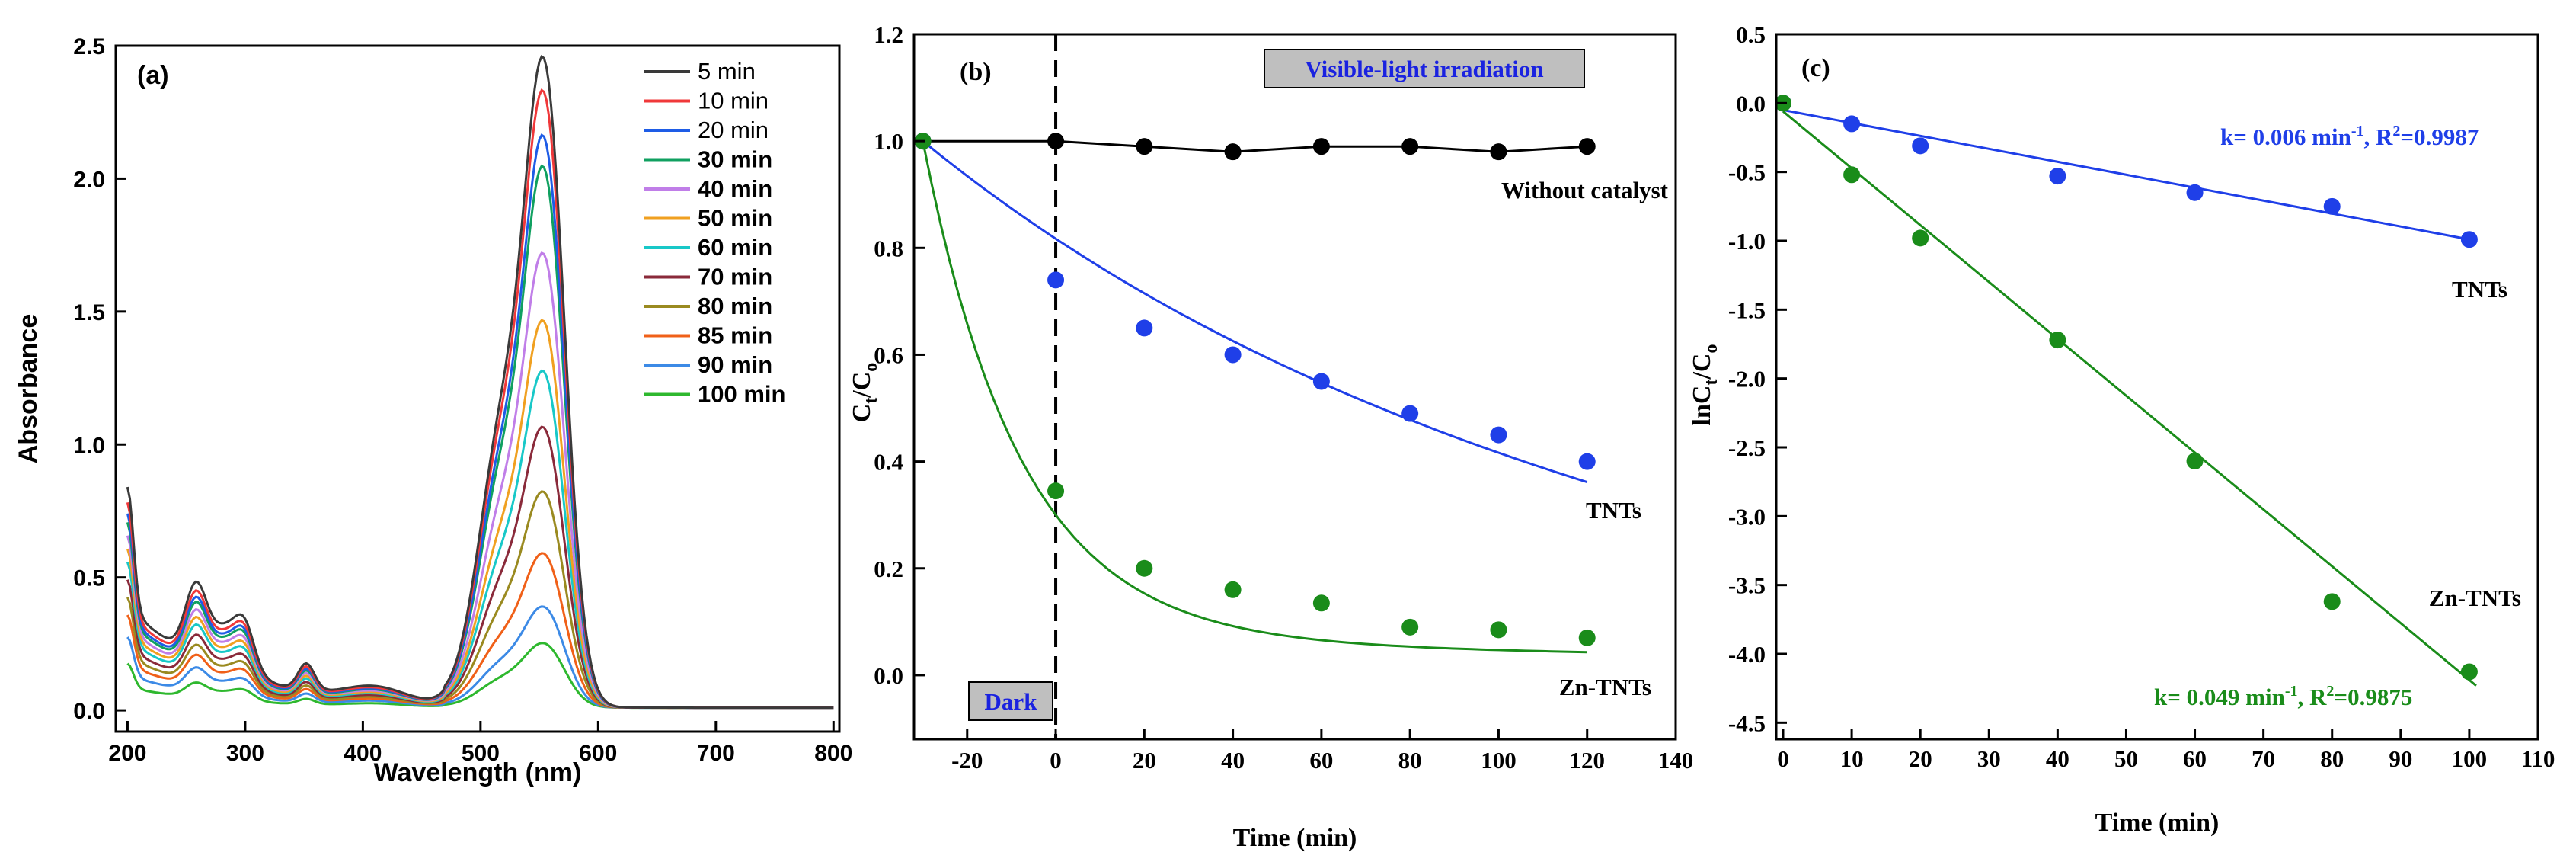 The height and width of the screenshot is (865, 2576). Describe the element at coordinates (2470, 758) in the screenshot. I see `panel-c-x-tick-label: 100` at that location.